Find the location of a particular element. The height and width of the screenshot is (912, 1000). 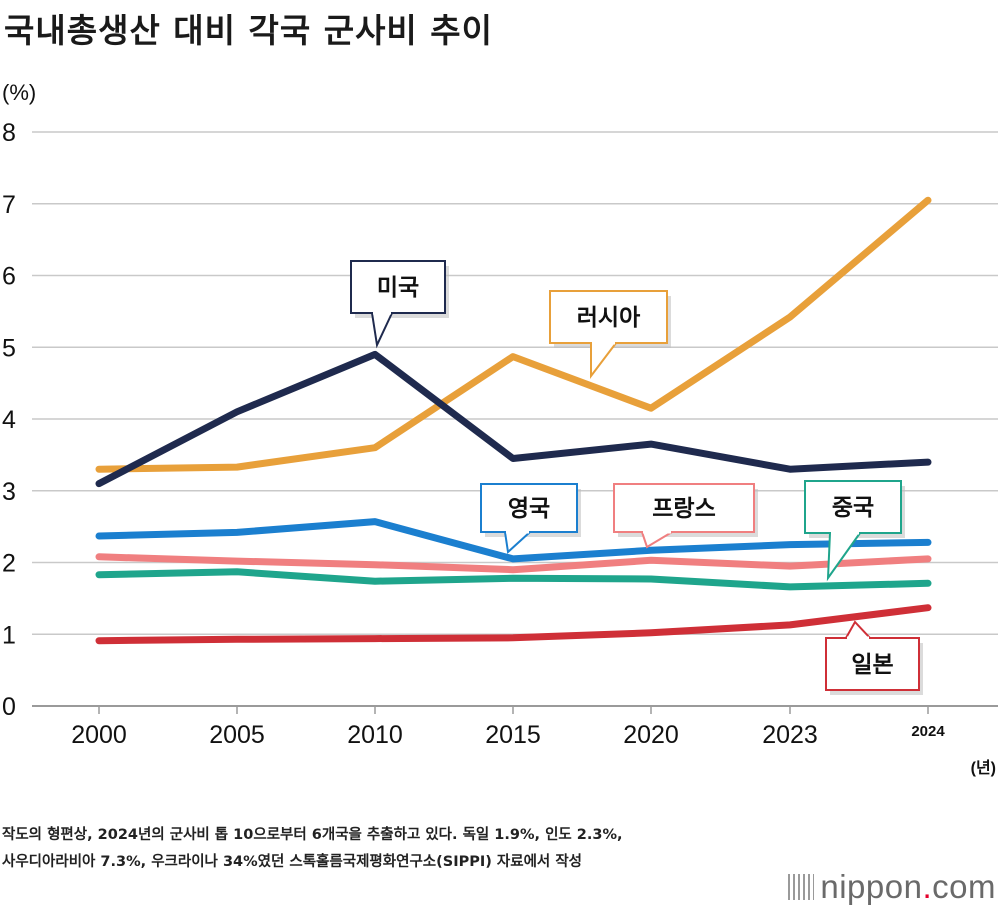

y-axis-ticks: 0 1 2 3 4 5 6 7 8 is located at coordinates (9, 420).